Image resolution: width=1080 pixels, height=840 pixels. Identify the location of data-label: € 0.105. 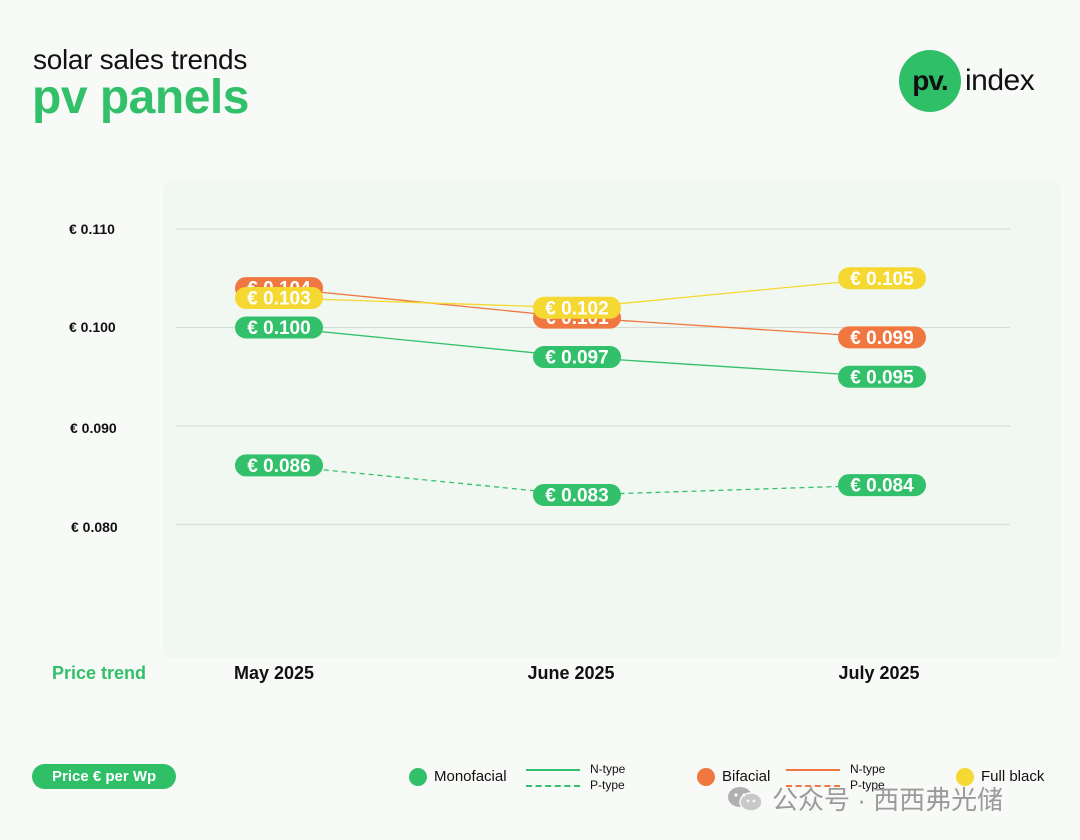
(882, 279).